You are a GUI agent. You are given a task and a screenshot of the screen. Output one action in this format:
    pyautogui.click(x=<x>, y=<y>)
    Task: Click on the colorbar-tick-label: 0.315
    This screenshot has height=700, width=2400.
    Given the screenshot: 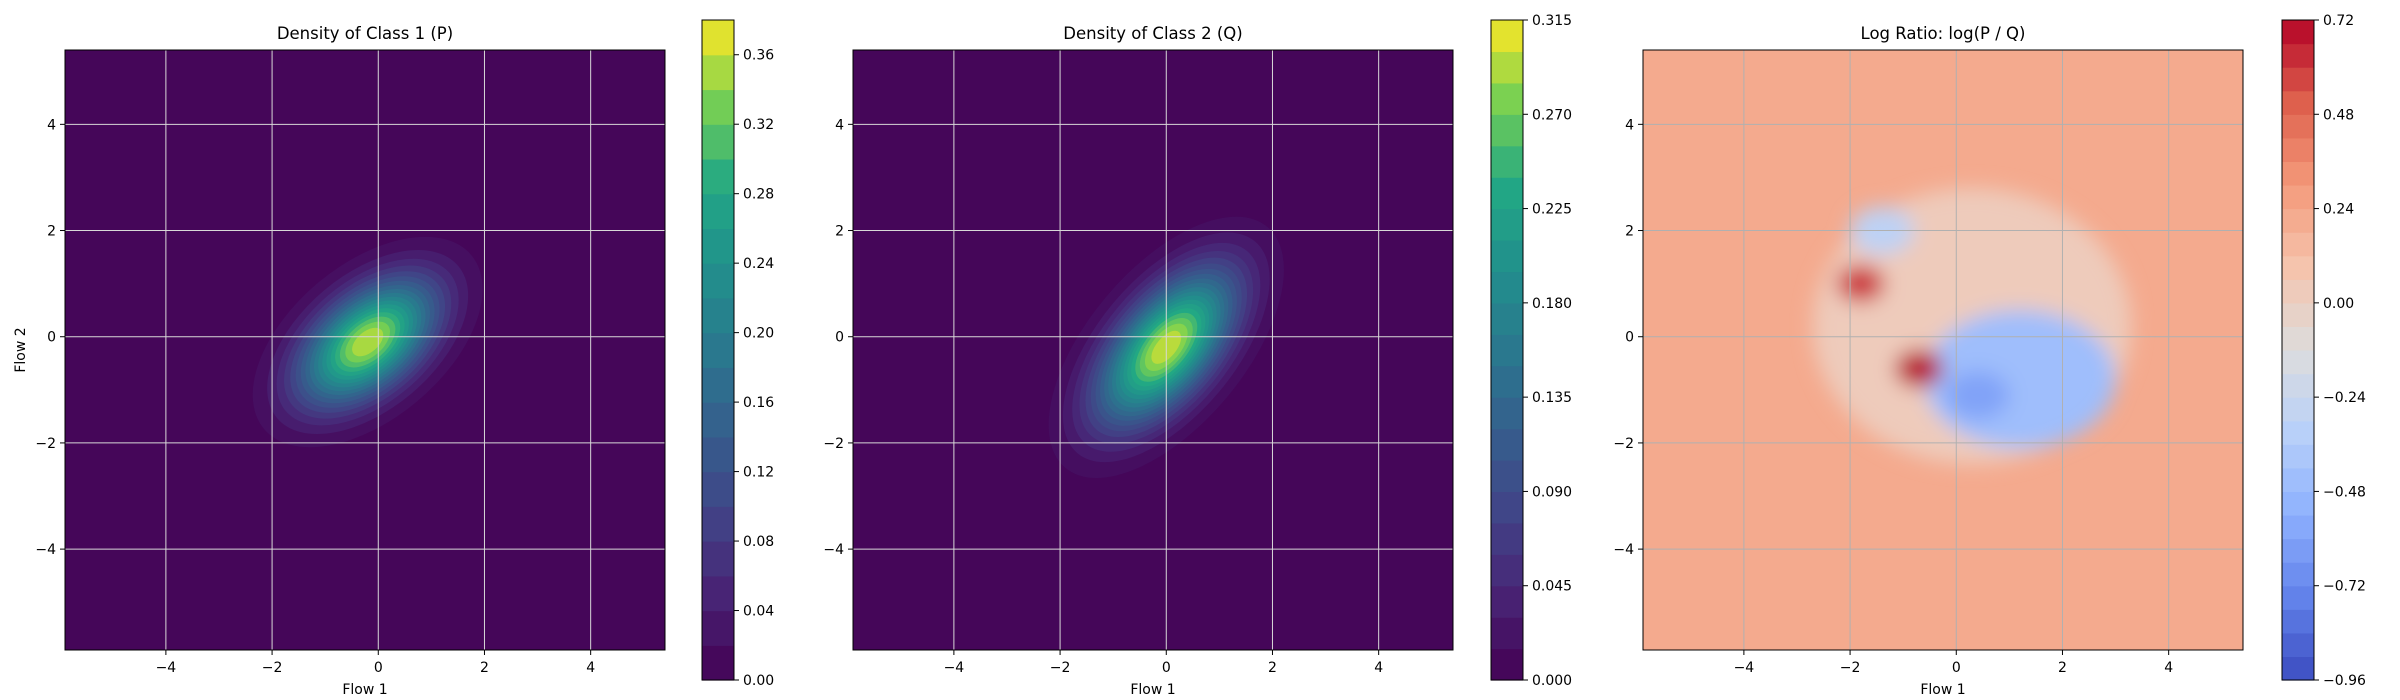 What is the action you would take?
    pyautogui.click(x=1552, y=21)
    